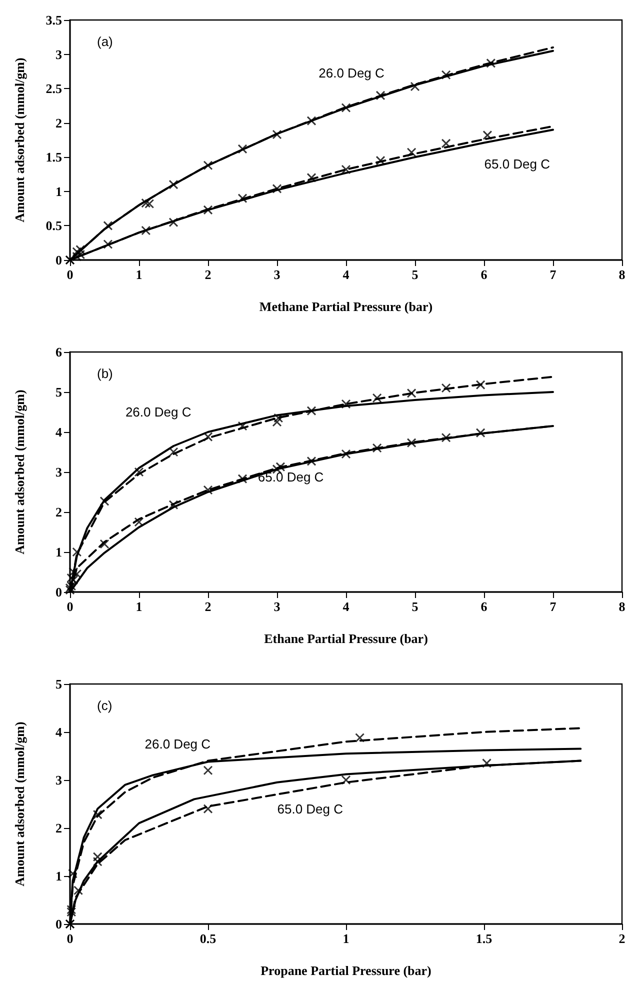  I want to click on y-tick-label: 2.5, so click(54, 88).